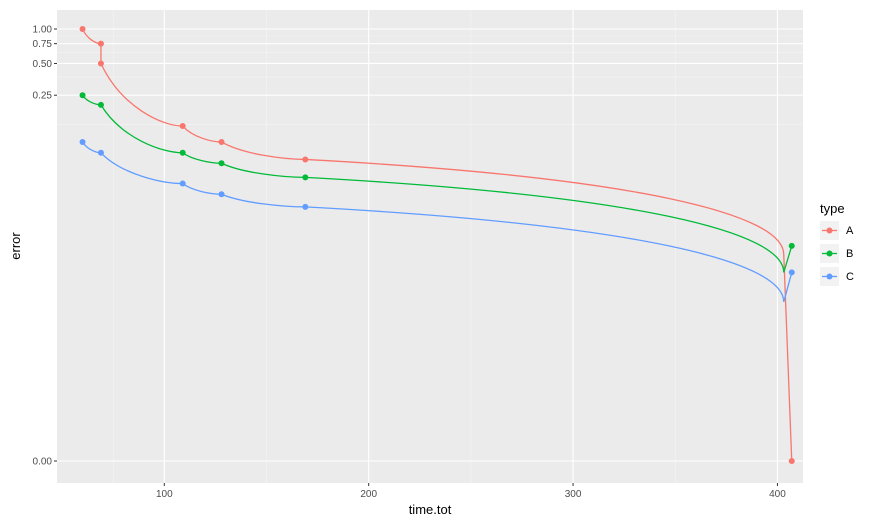  I want to click on x-tick-label: 400, so click(777, 494).